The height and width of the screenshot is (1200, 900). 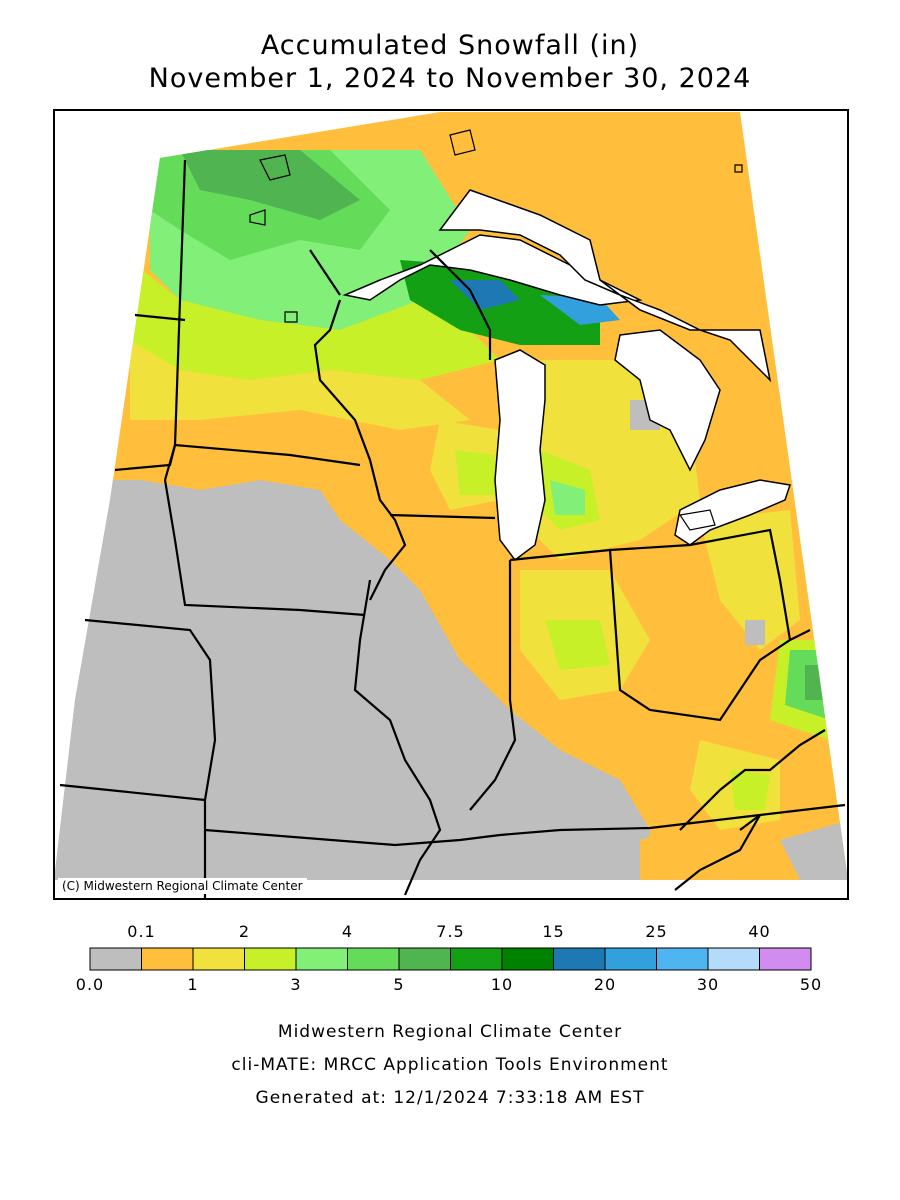 I want to click on border-ks-ok, so click(x=132, y=792).